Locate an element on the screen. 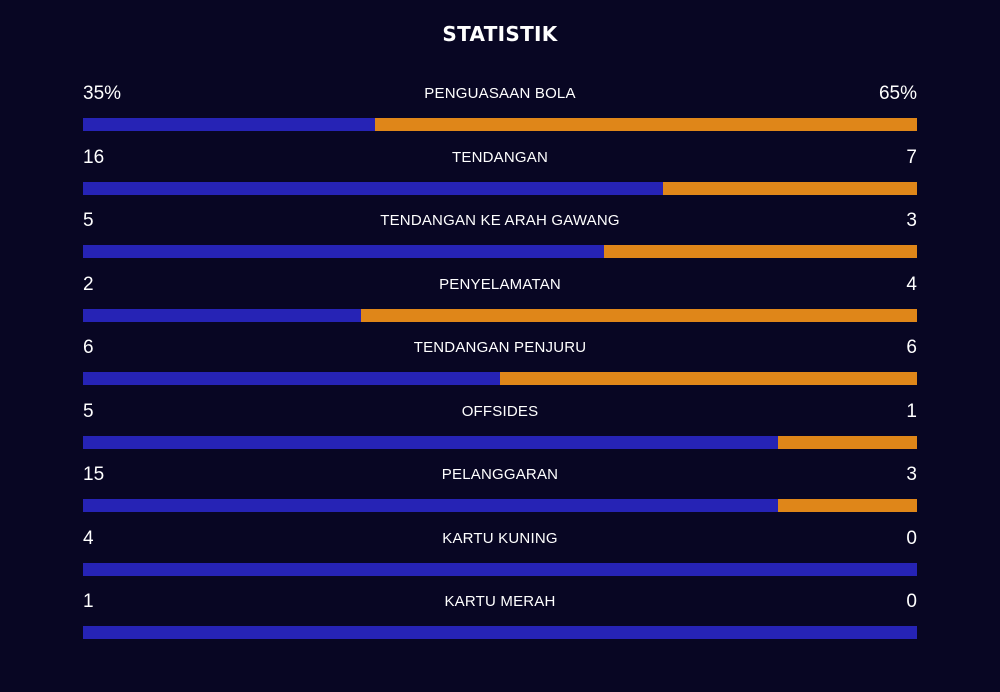 This screenshot has width=1000, height=692. stat-label: TENDANGAN is located at coordinates (500, 157).